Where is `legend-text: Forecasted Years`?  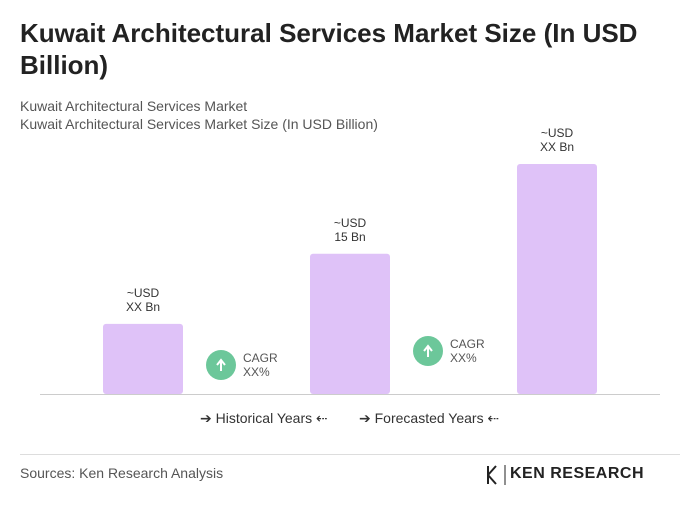
legend-text: Forecasted Years is located at coordinates (429, 418).